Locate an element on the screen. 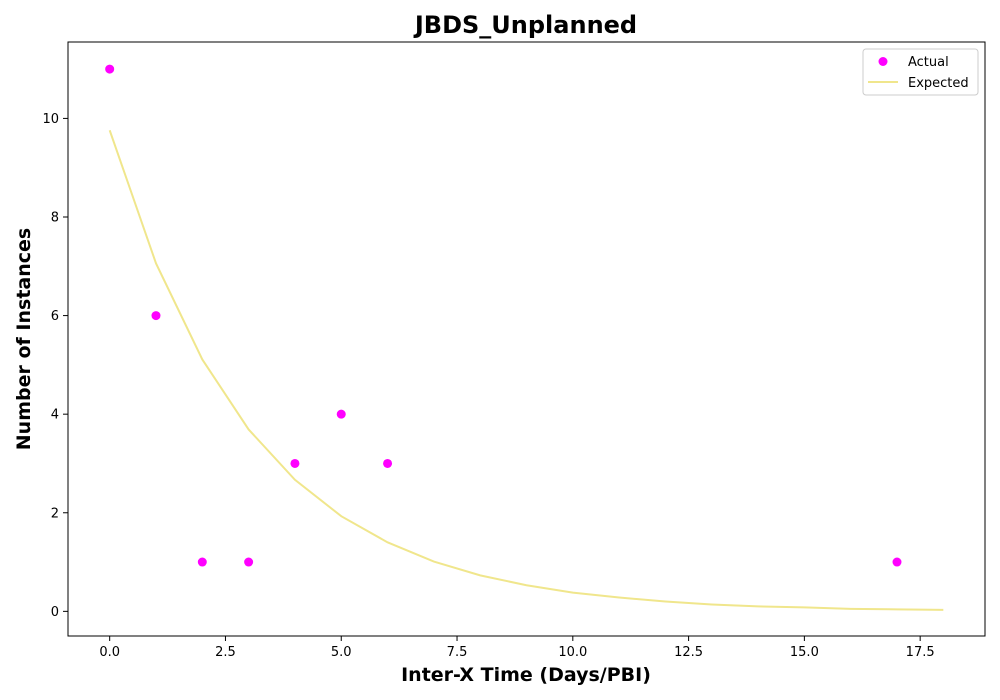 This screenshot has height=700, width=1000. x-tick-label: 12.5 is located at coordinates (688, 652).